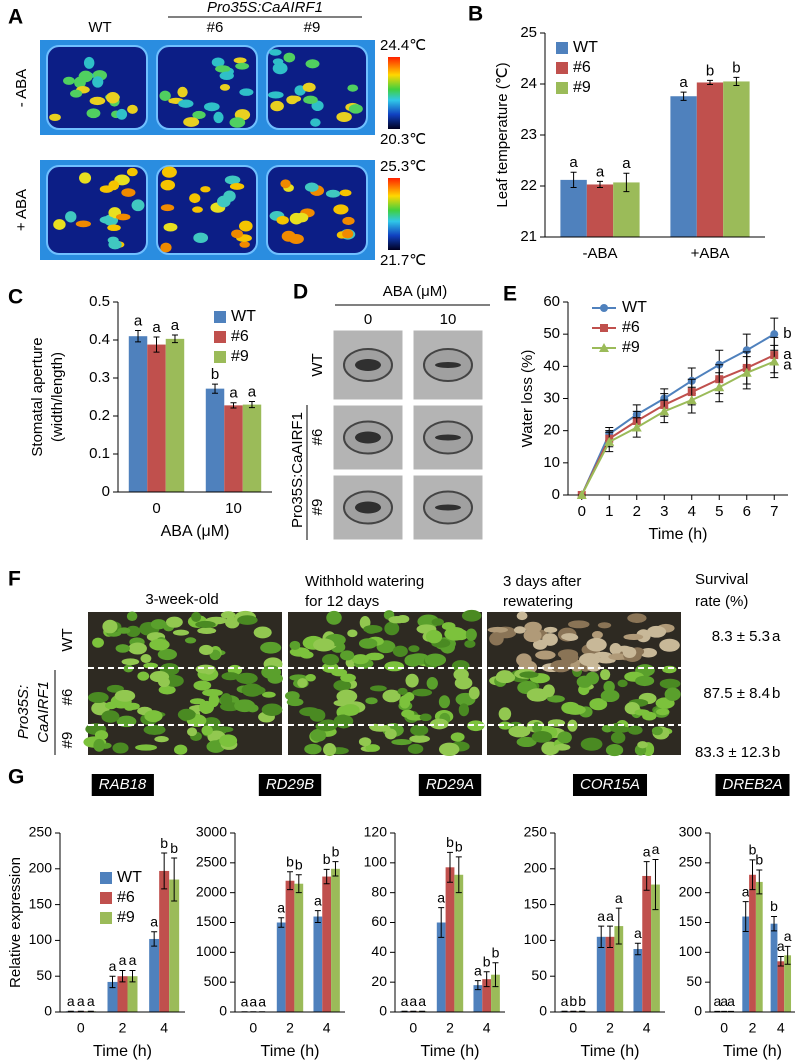 The width and height of the screenshot is (800, 1063). Describe the element at coordinates (67, 697) in the screenshot. I see `row-label: #6` at that location.